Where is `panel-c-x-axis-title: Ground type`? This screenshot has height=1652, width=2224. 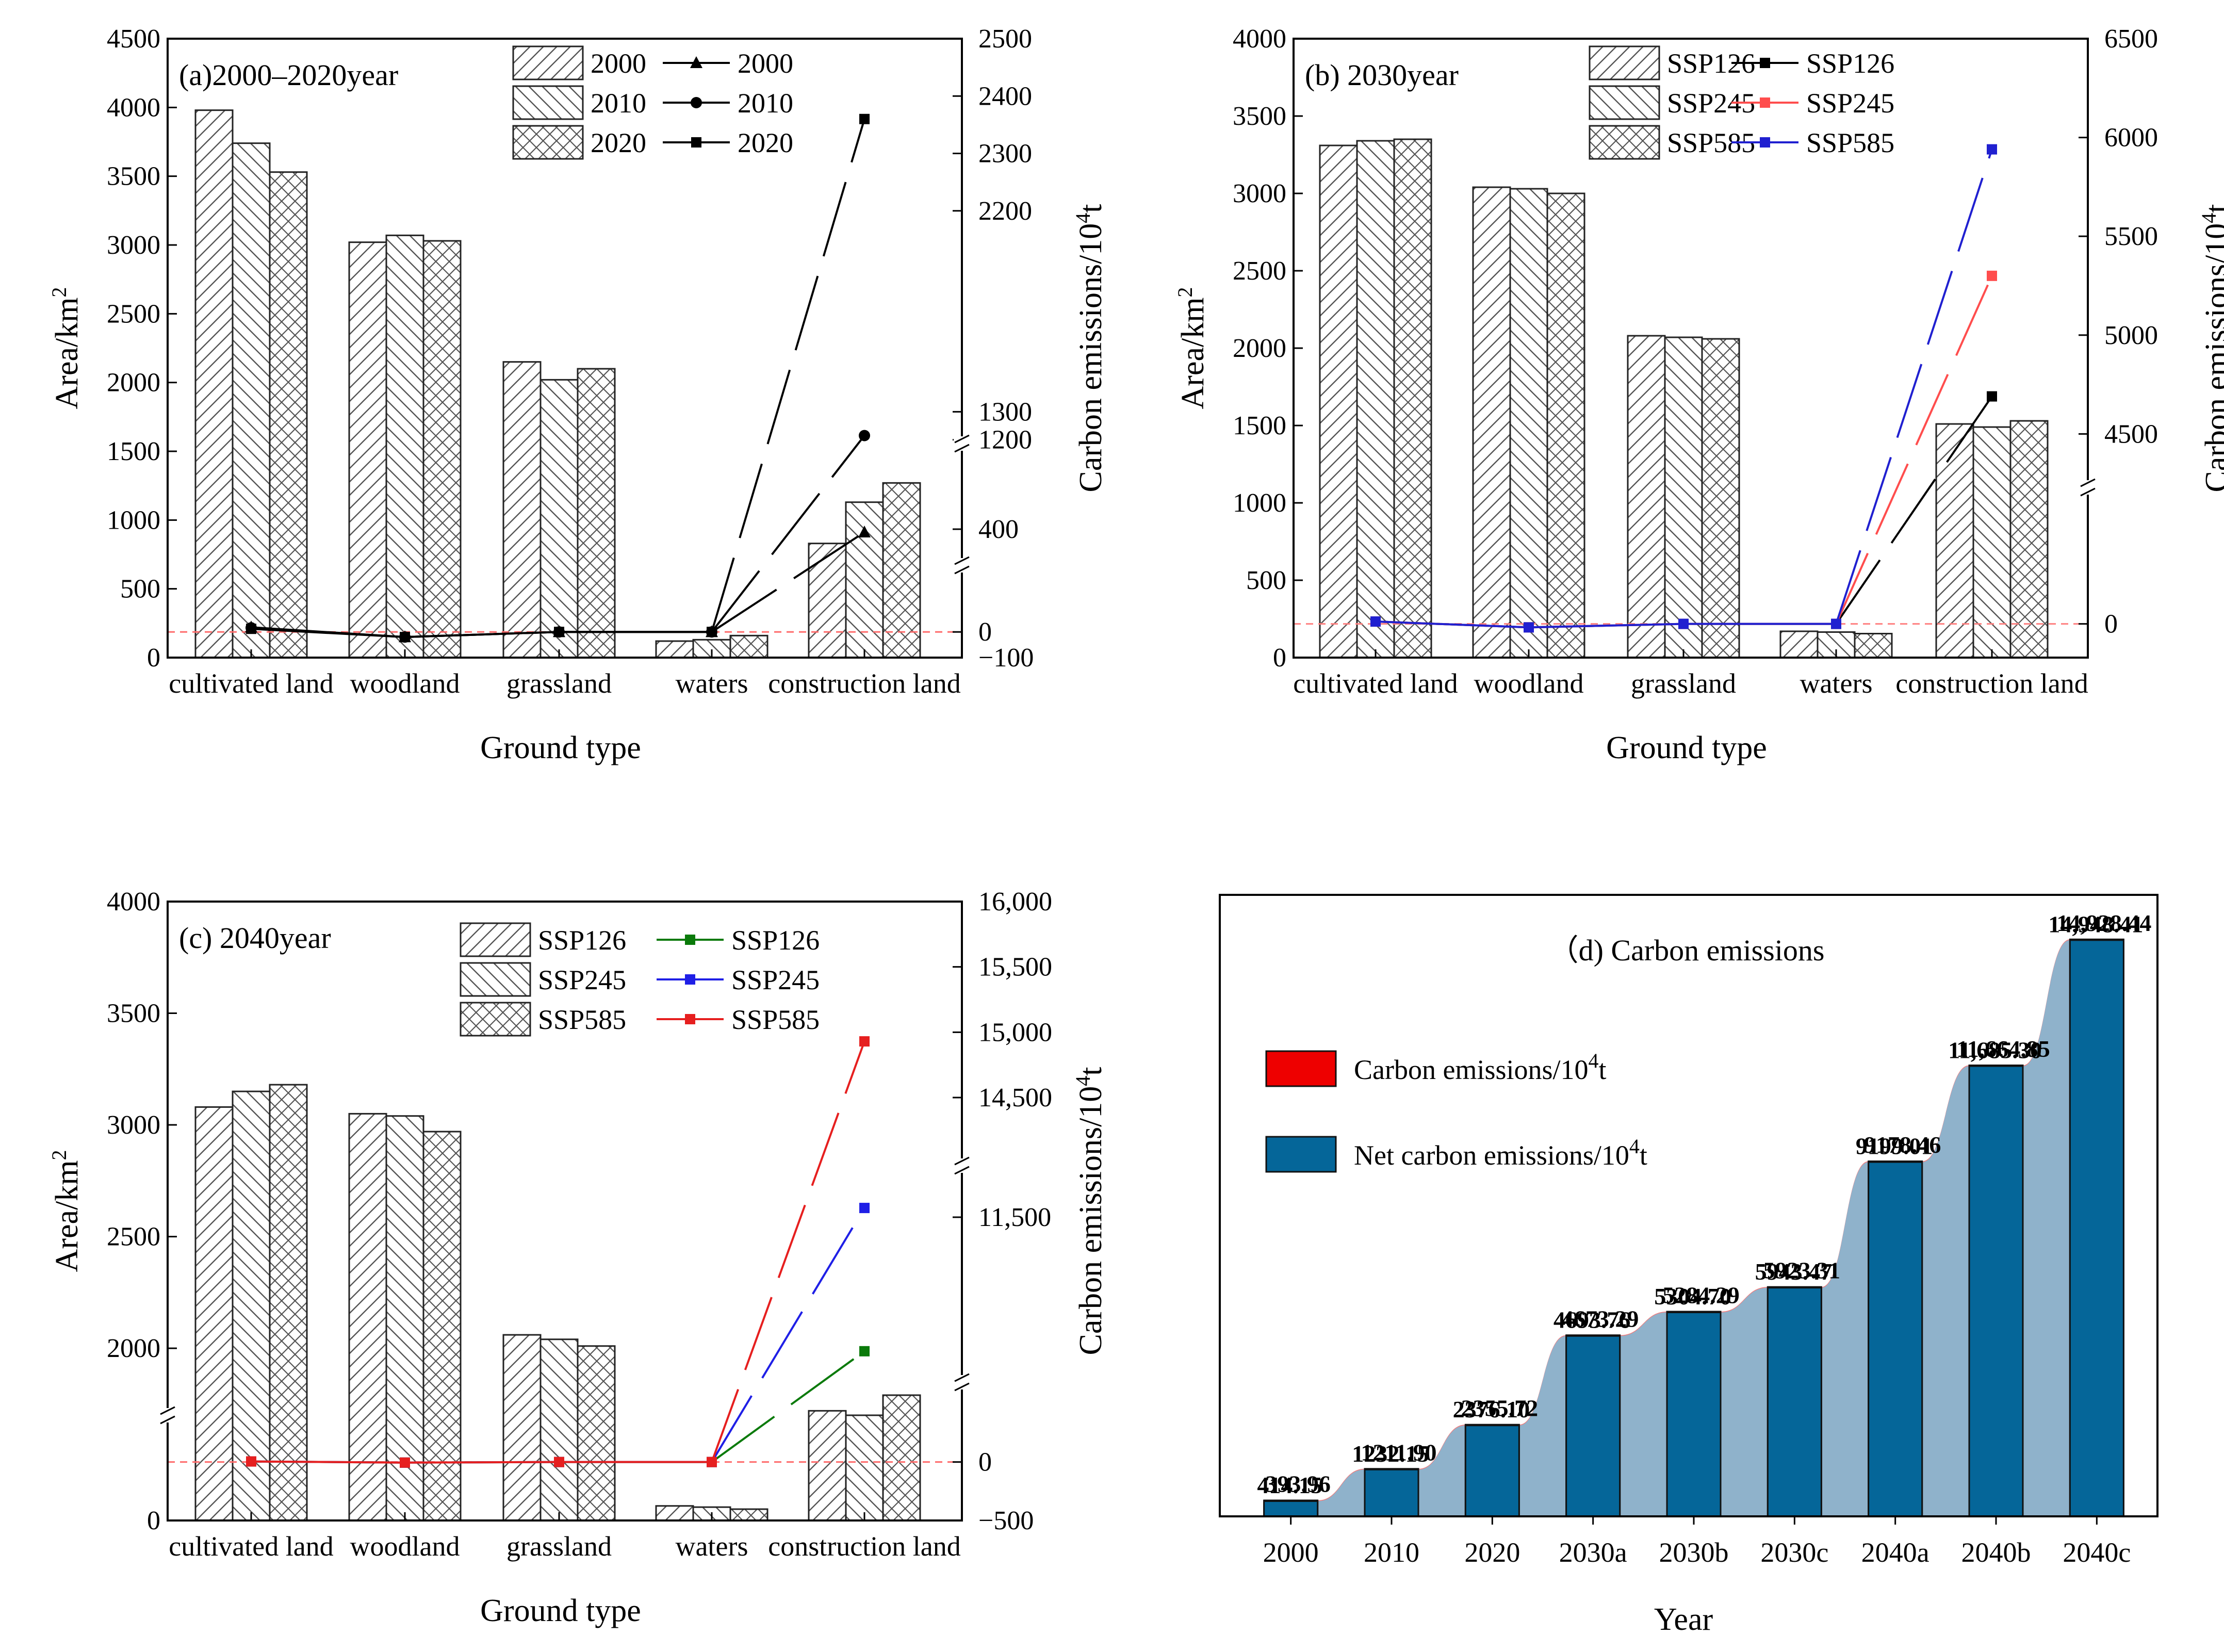
panel-c-x-axis-title: Ground type is located at coordinates (560, 1610).